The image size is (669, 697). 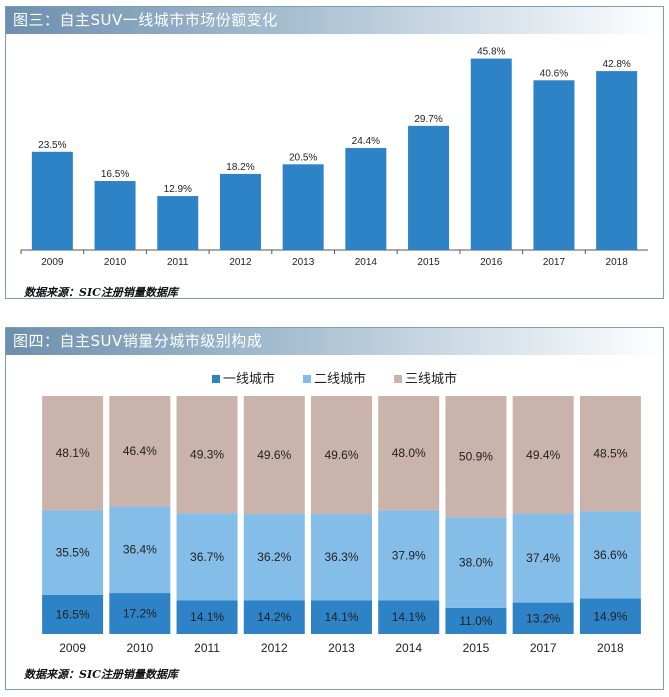 What do you see at coordinates (52, 145) in the screenshot?
I see `chart1-data-label-2009: 23.5%` at bounding box center [52, 145].